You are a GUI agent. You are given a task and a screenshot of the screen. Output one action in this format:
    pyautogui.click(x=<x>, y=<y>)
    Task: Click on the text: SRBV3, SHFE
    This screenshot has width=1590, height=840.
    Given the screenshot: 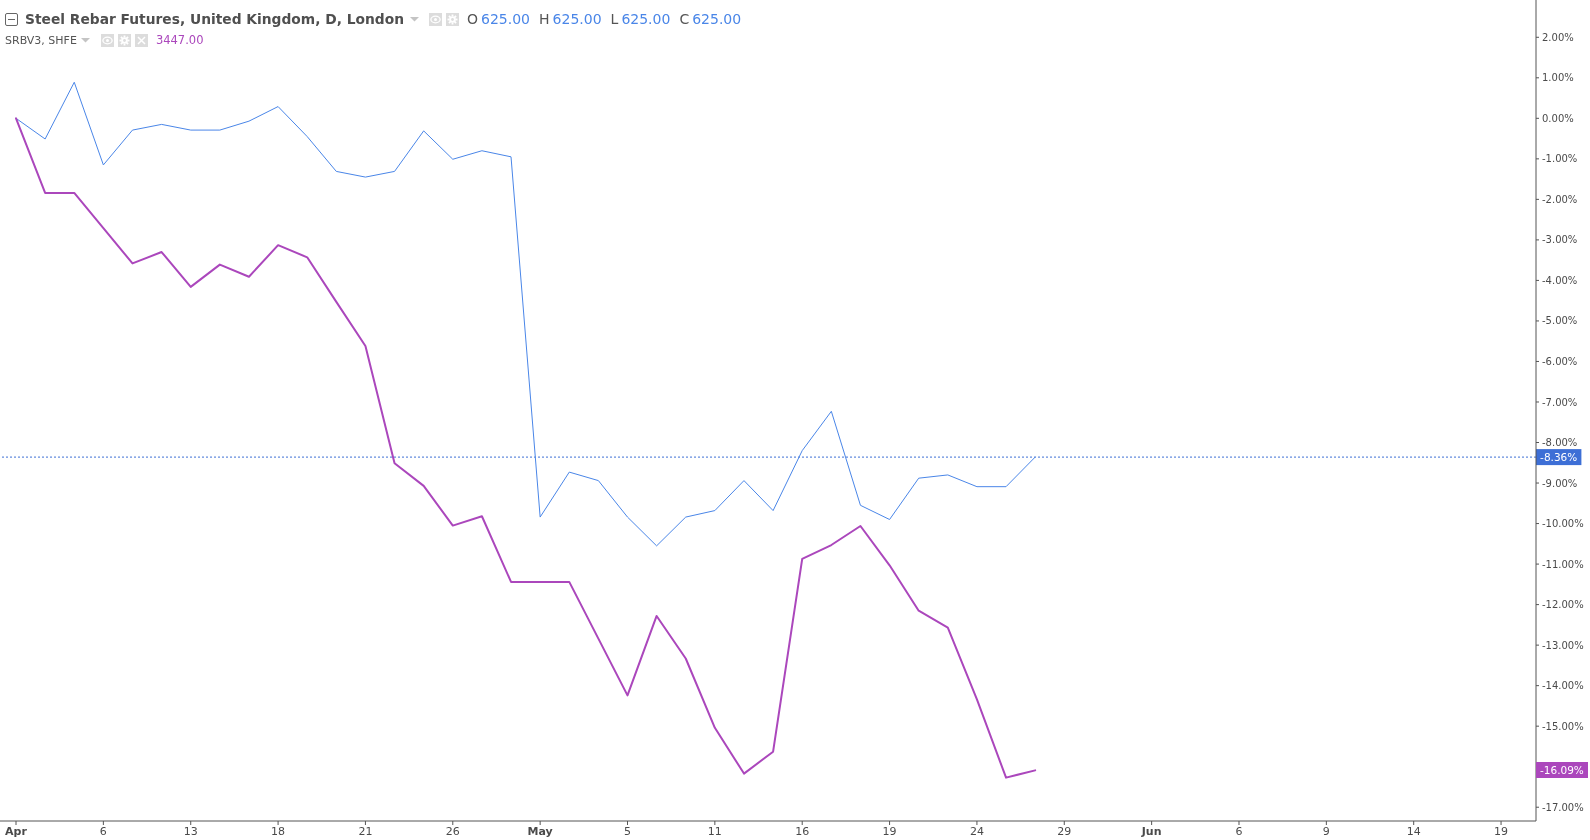 What is the action you would take?
    pyautogui.click(x=41, y=40)
    